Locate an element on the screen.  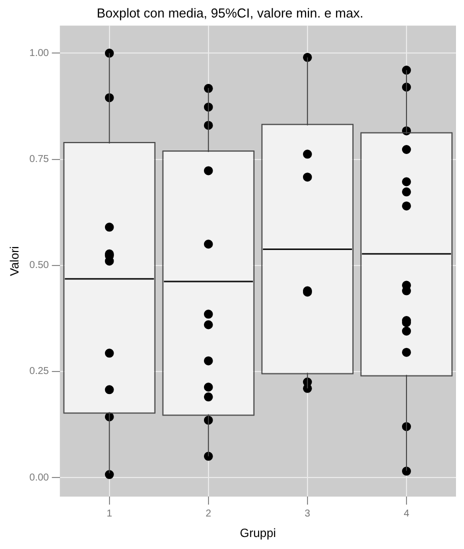
y-axis-title: Valori is located at coordinates (15, 261).